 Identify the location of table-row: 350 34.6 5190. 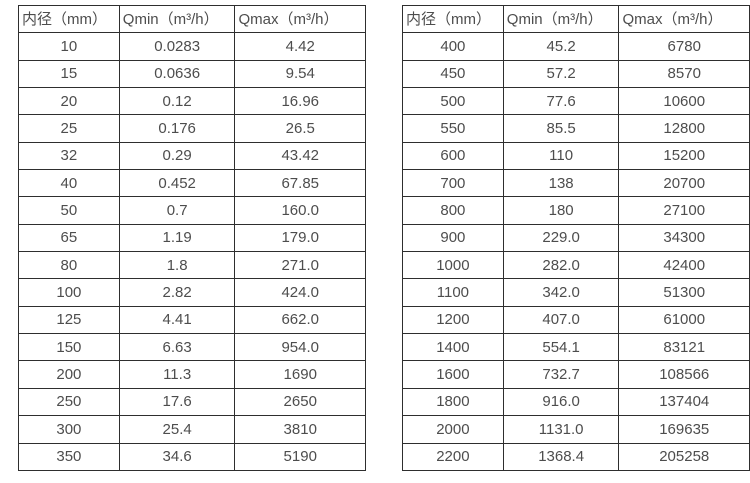
(192, 456).